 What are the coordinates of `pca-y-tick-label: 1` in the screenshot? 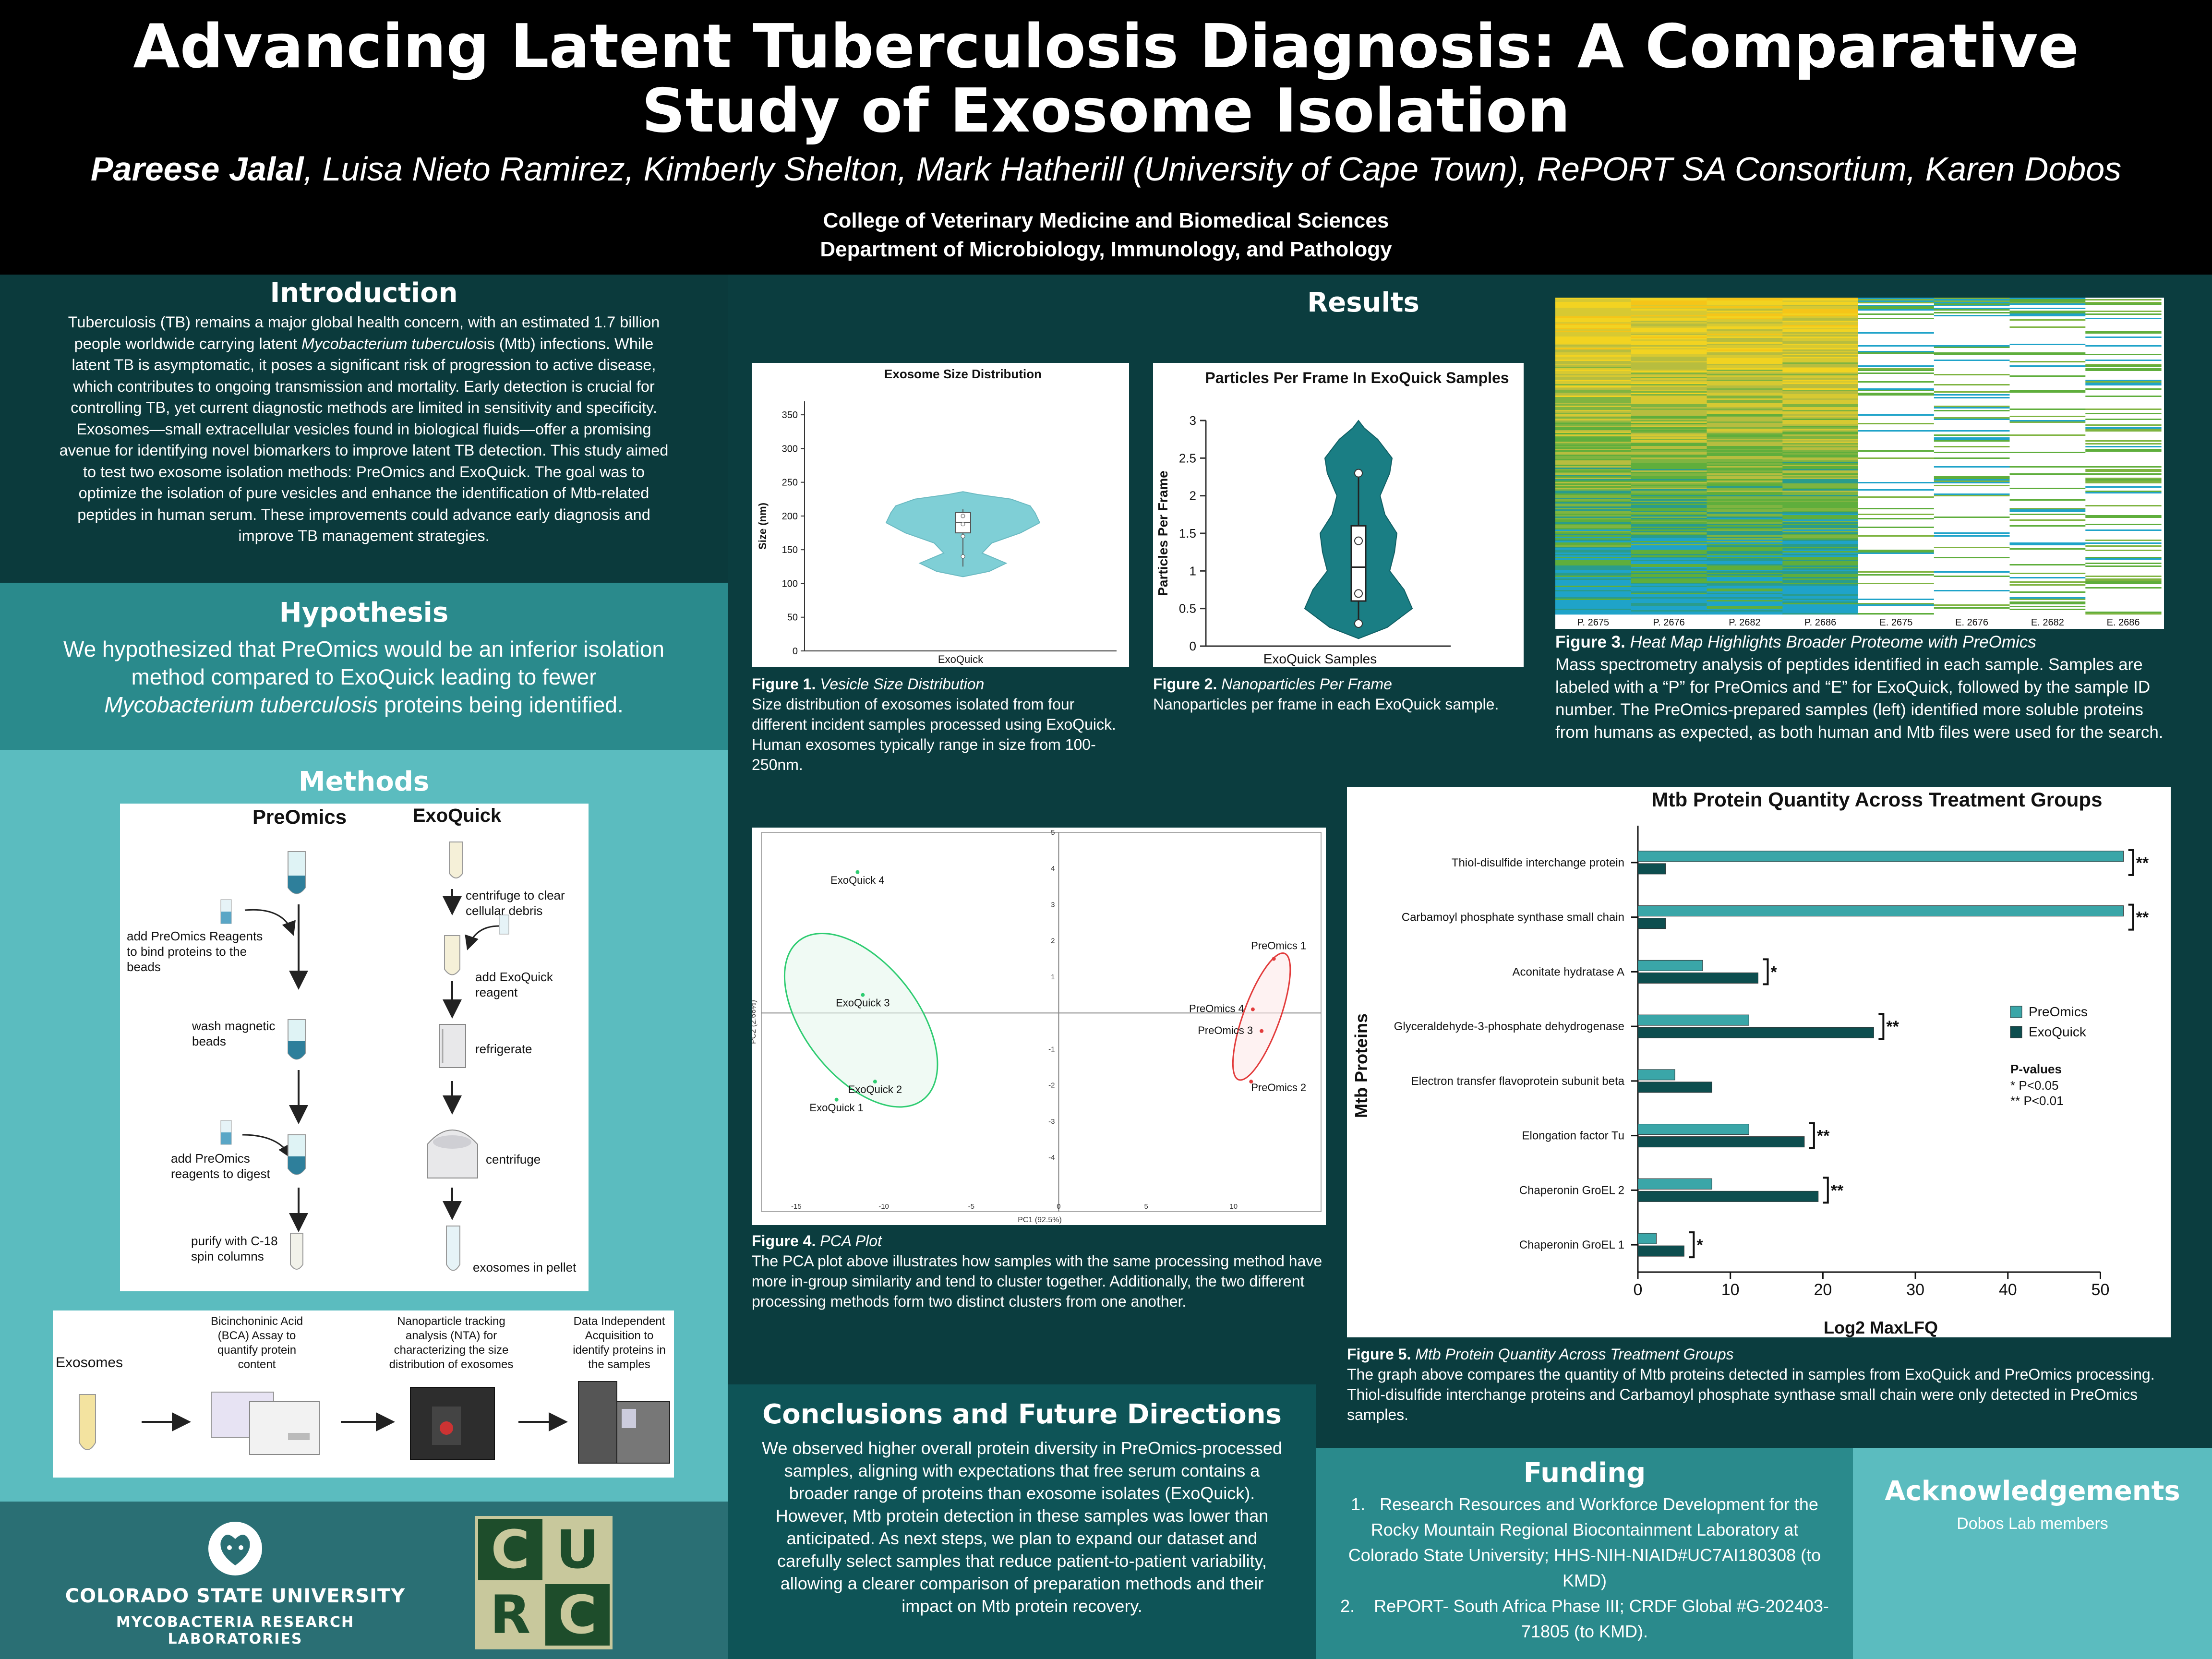 It's located at (1053, 977).